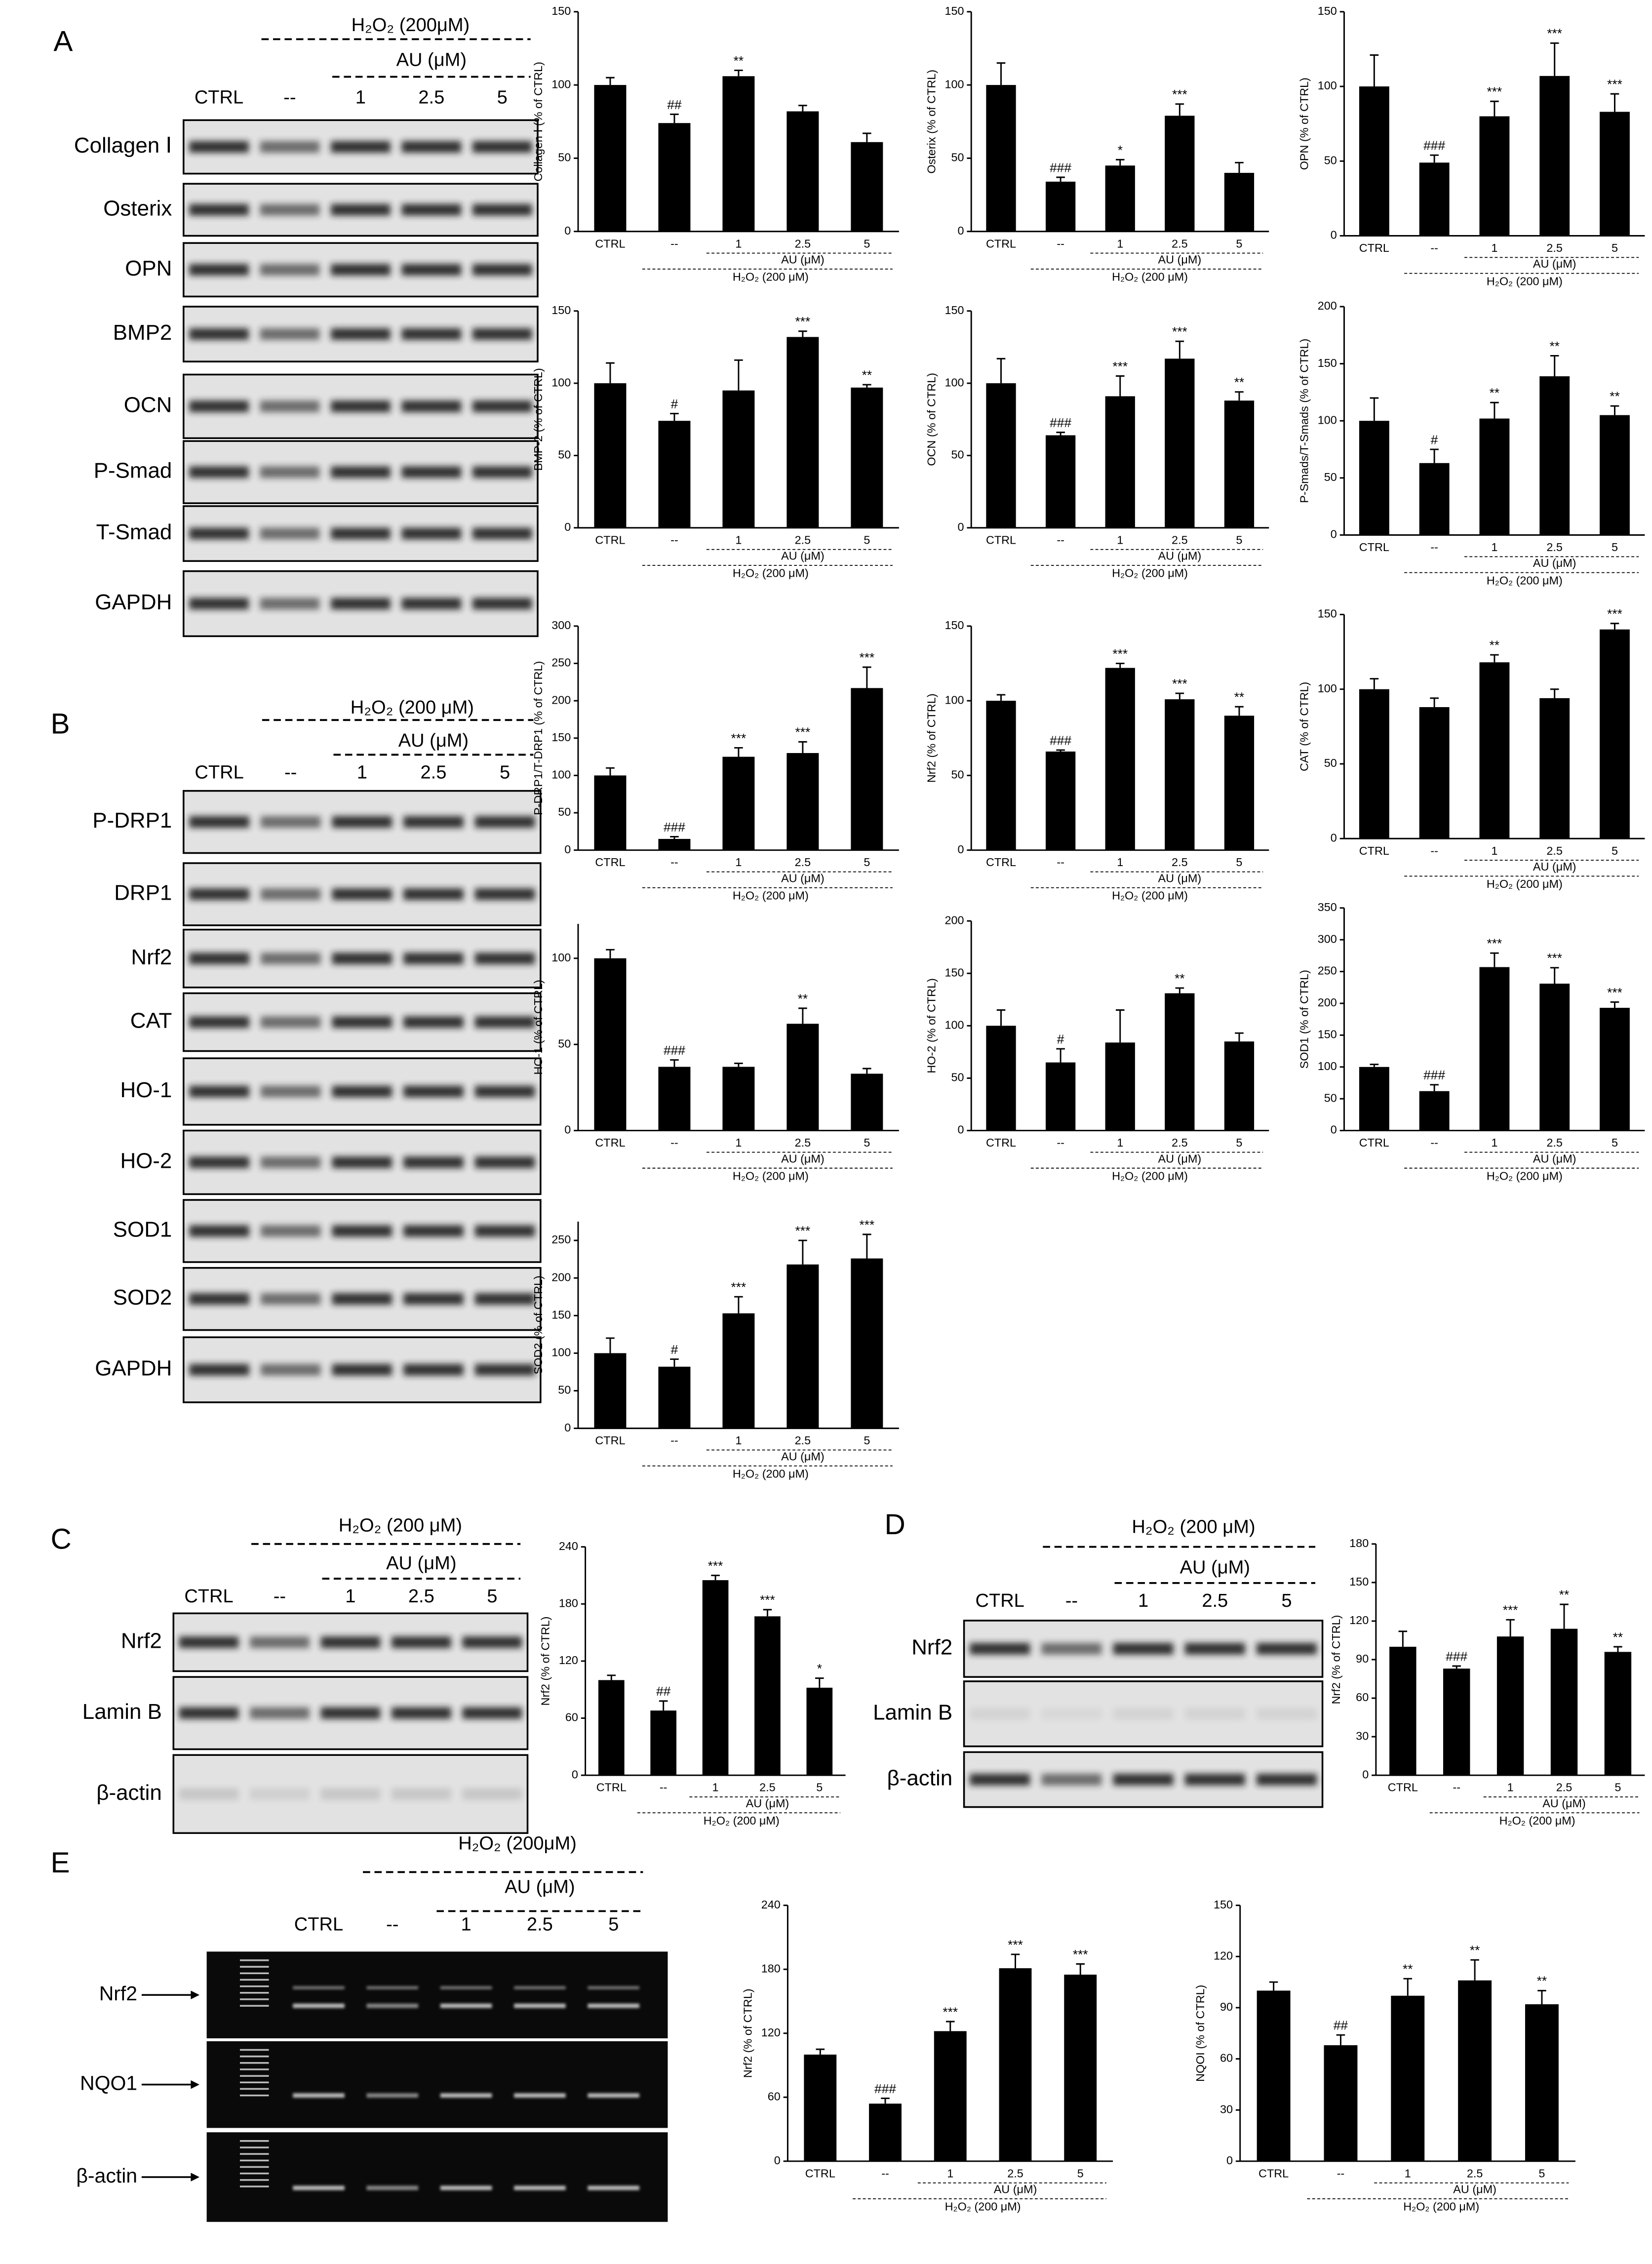  What do you see at coordinates (545, 1661) in the screenshot?
I see `y-axis-label: Nrf2 (% of CTRL)` at bounding box center [545, 1661].